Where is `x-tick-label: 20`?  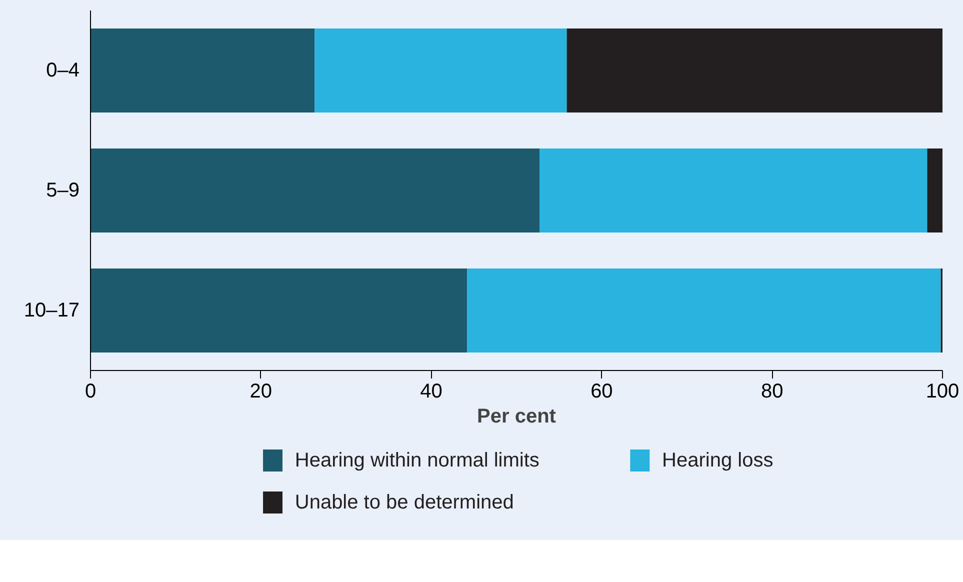
x-tick-label: 20 is located at coordinates (261, 391).